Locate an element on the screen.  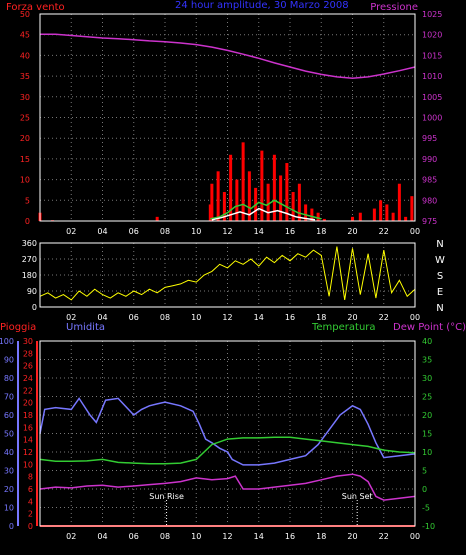
temperature-y-tick: 15 is located at coordinates (427, 434).